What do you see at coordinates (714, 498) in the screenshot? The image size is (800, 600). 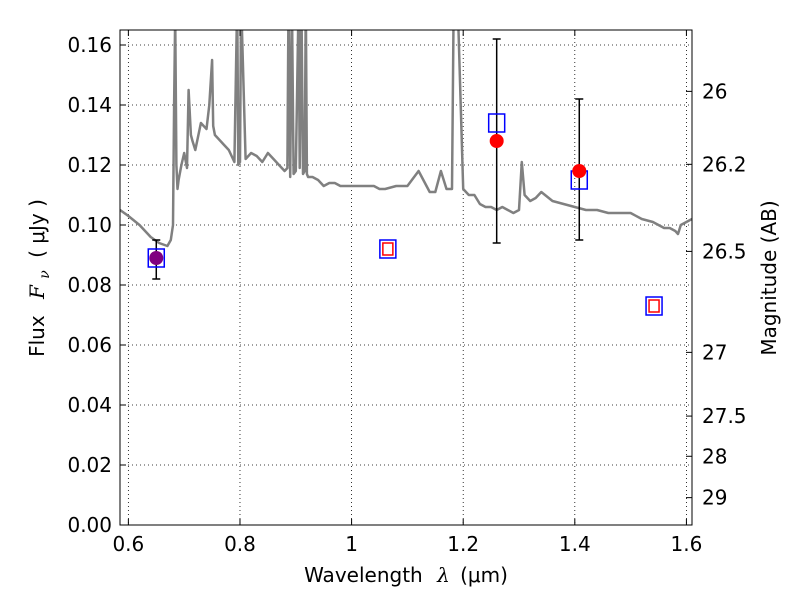 I see `right-tick-label: 29` at bounding box center [714, 498].